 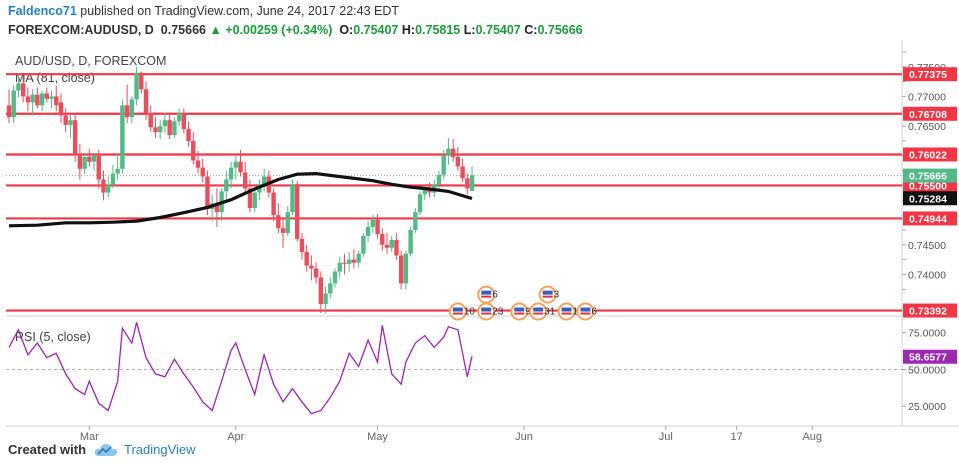 I want to click on price-tick-label: 0.77000, so click(x=927, y=97).